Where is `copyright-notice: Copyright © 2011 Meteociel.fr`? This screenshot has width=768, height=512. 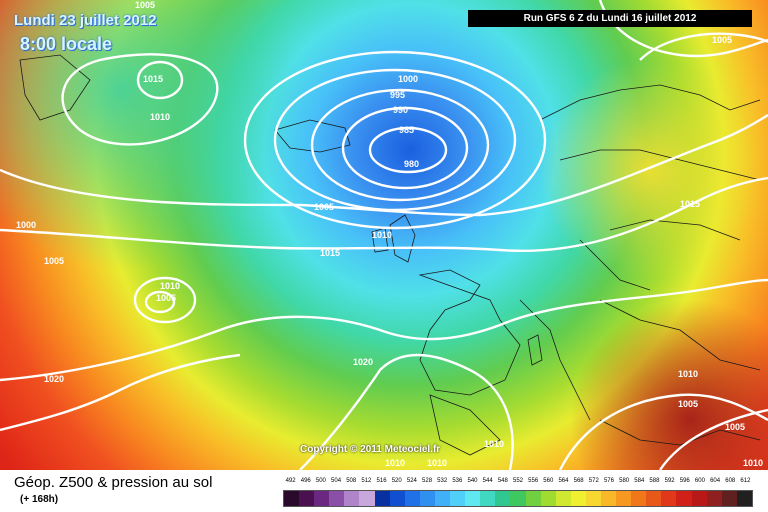
copyright-notice: Copyright © 2011 Meteociel.fr is located at coordinates (370, 449).